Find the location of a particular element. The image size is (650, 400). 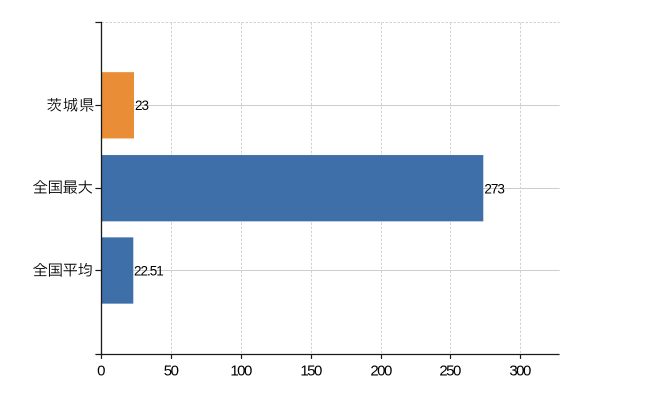

svg-text: 150 is located at coordinates (311, 370).